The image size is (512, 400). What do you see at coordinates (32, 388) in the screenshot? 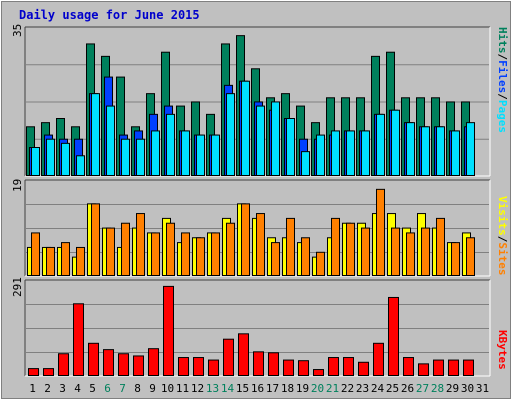
I see `x-tick-label: 1` at bounding box center [32, 388].